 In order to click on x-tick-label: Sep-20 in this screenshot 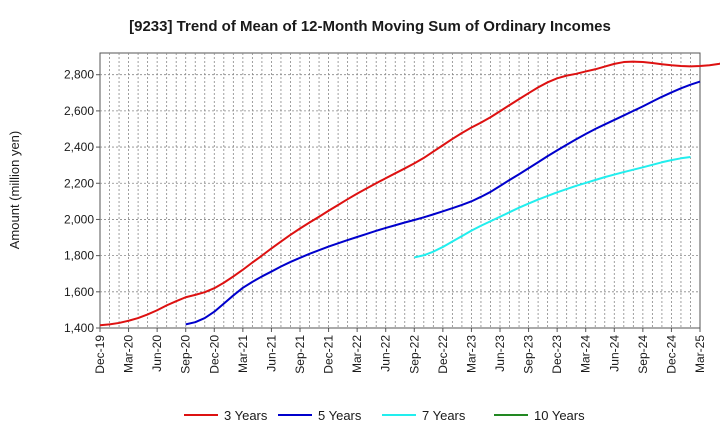, I will do `click(186, 354)`.